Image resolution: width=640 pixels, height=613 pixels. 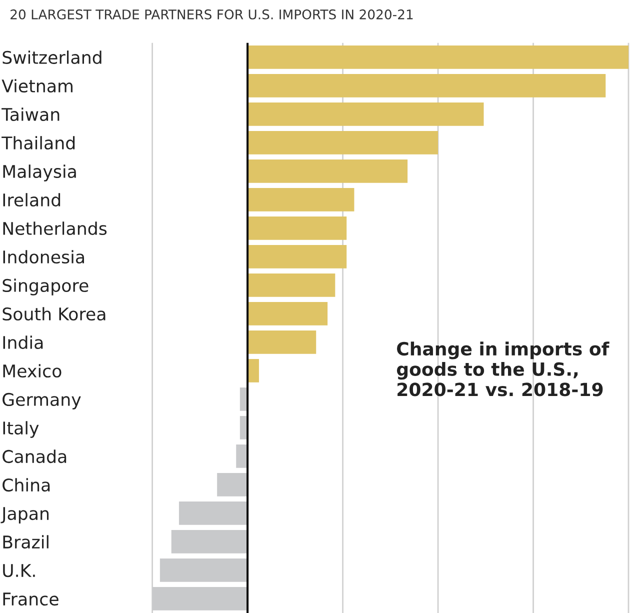 What do you see at coordinates (23, 343) in the screenshot?
I see `y-tick-label: India` at bounding box center [23, 343].